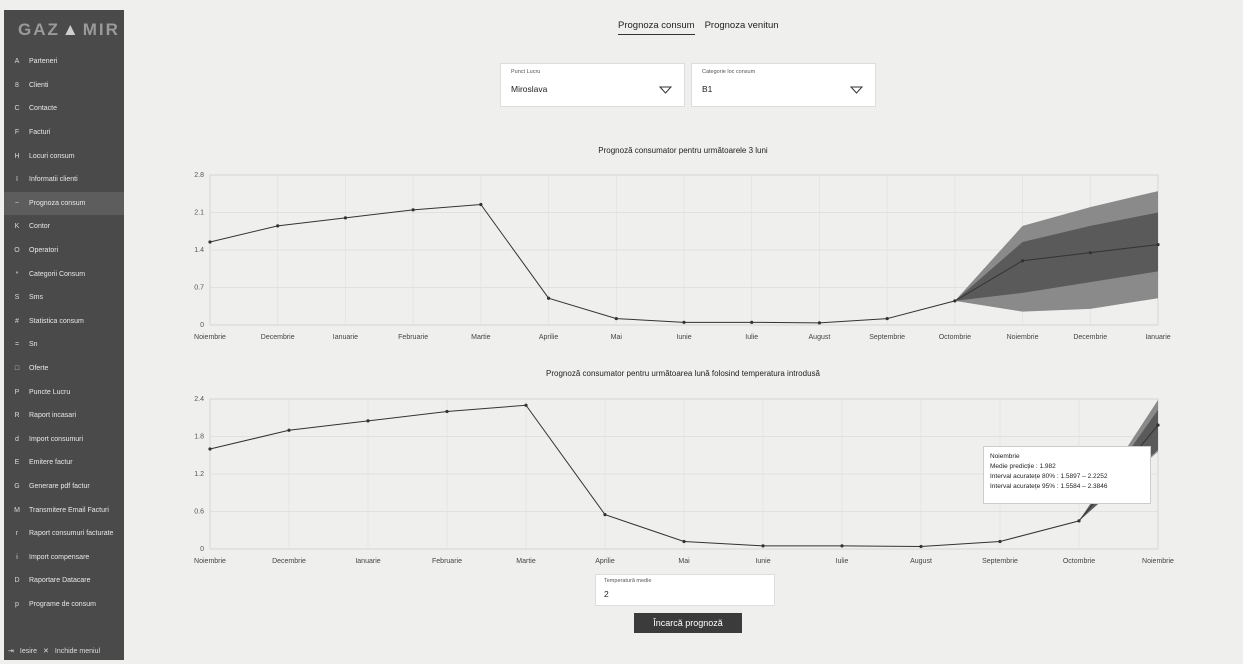 Image resolution: width=1243 pixels, height=664 pixels. Describe the element at coordinates (71, 534) in the screenshot. I see `sidebar-item-label: Raport consumuri facturate` at that location.